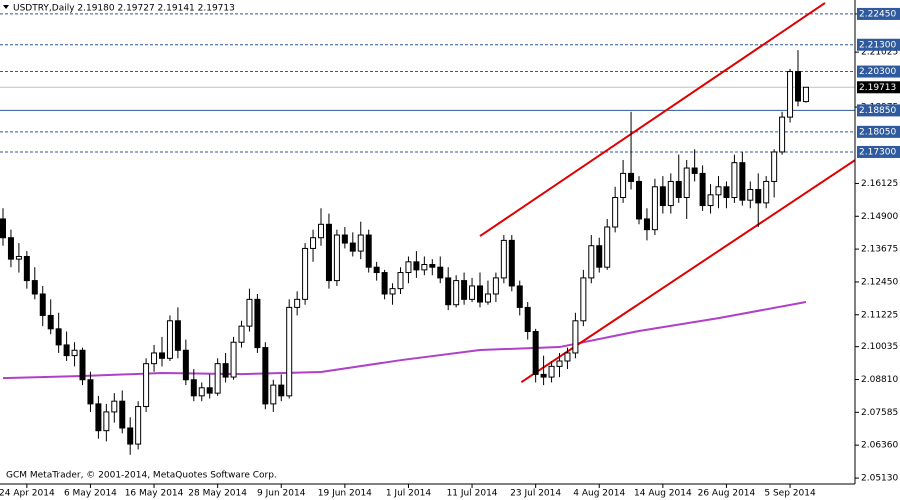 Image resolution: width=900 pixels, height=500 pixels. I want to click on x-tick-label: 1 Jul 2014, so click(408, 494).